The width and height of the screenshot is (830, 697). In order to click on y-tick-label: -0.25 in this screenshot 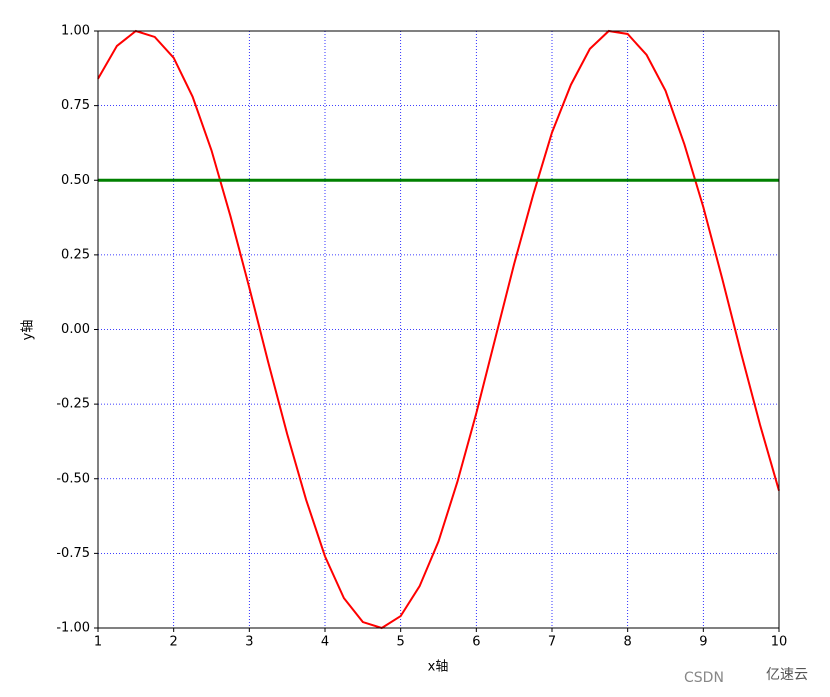, I will do `click(73, 404)`.